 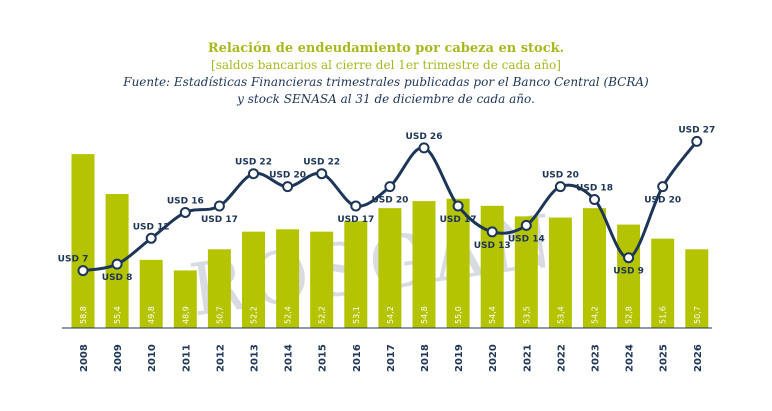 What do you see at coordinates (526, 225) in the screenshot?
I see `usd-point-2021` at bounding box center [526, 225].